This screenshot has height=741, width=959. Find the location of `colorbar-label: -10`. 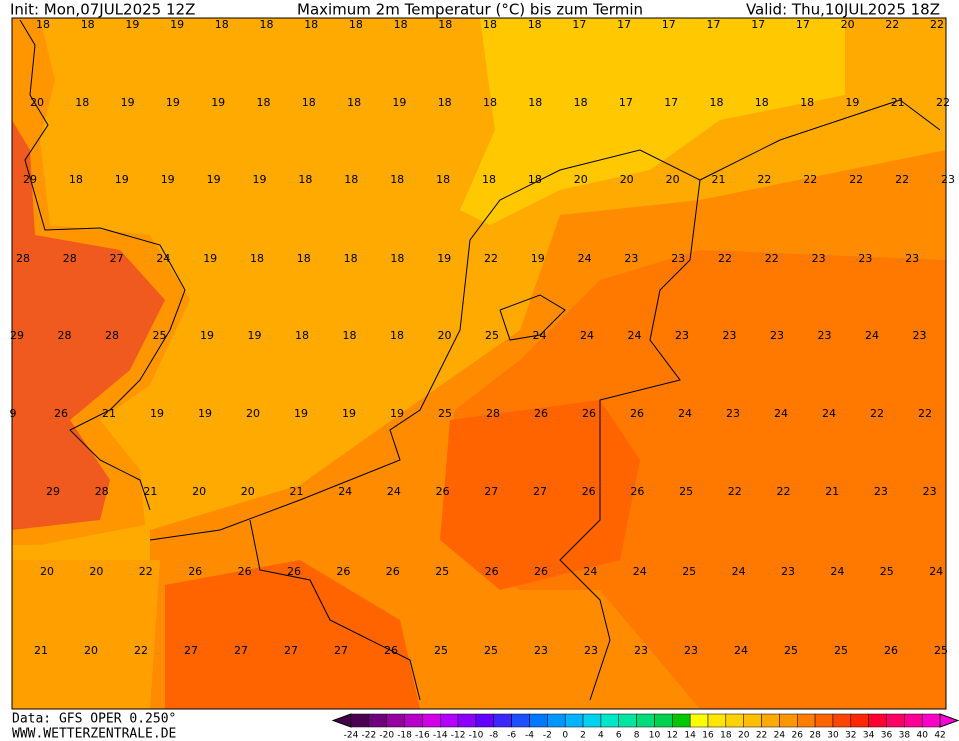

colorbar-label: -10 is located at coordinates (476, 736).